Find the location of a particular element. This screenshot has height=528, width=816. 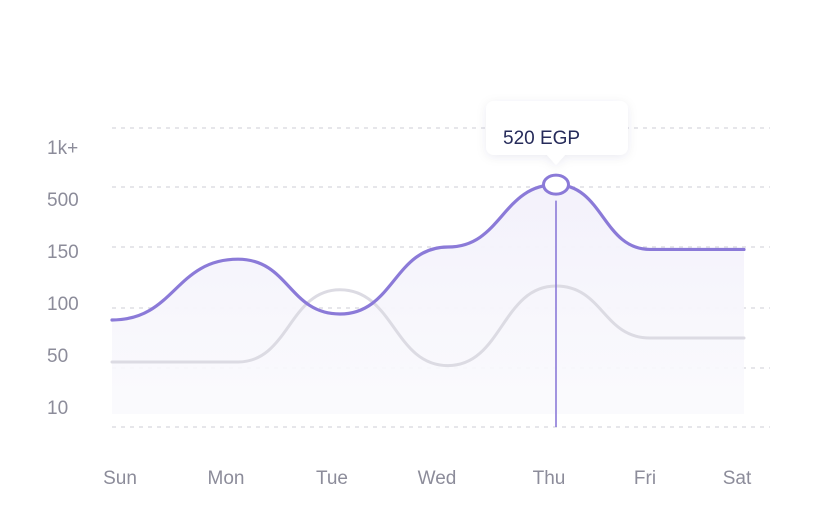

y-tick-label: 500 is located at coordinates (63, 200).